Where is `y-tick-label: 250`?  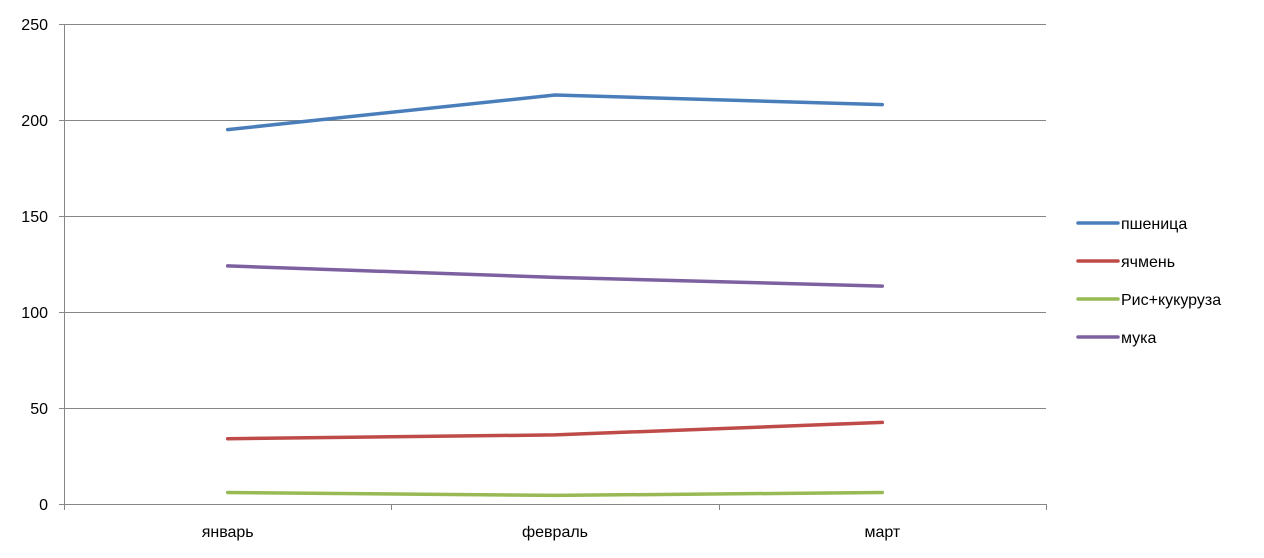
y-tick-label: 250 is located at coordinates (34, 25).